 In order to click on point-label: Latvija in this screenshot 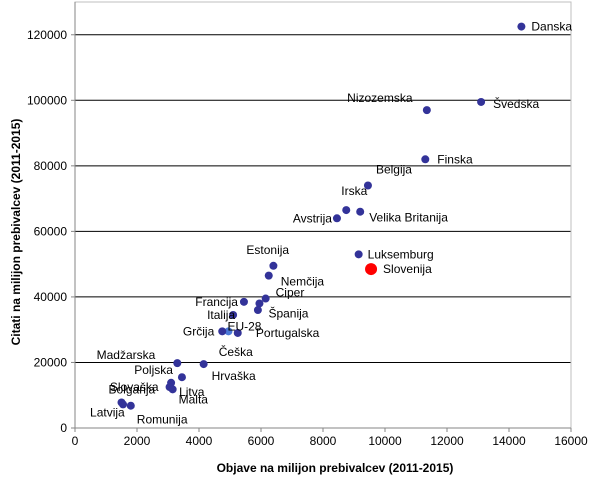, I will do `click(107, 412)`.